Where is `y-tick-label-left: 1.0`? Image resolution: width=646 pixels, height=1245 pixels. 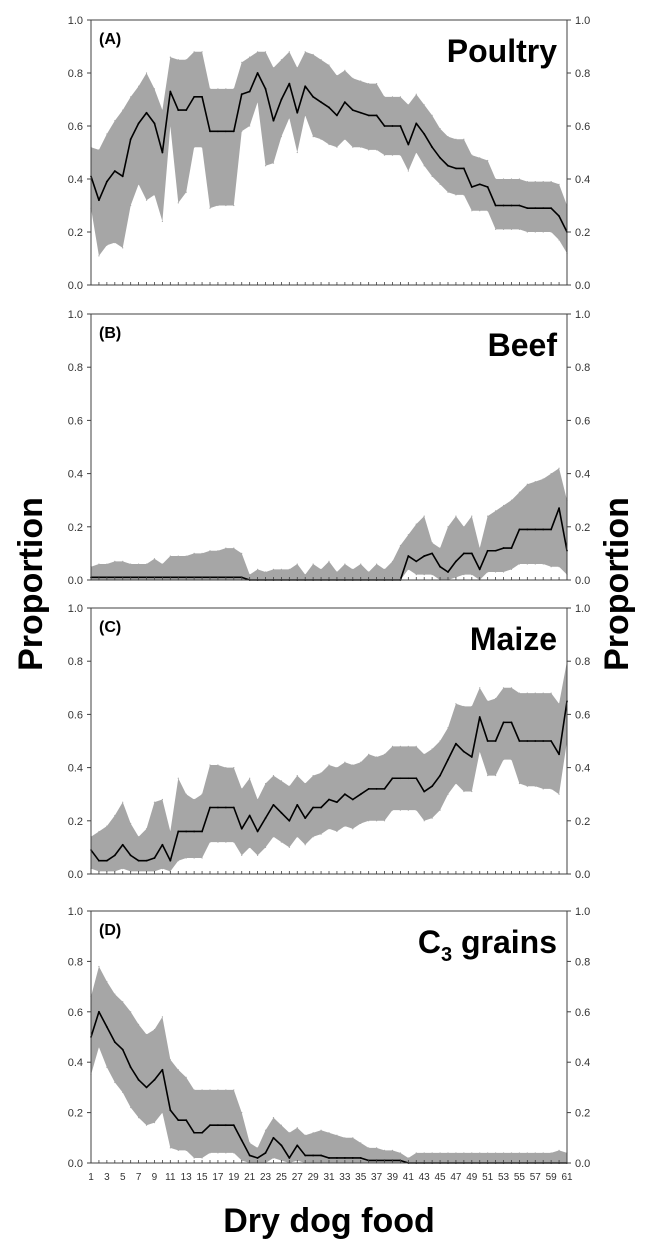 y-tick-label-left: 1.0 is located at coordinates (75, 609).